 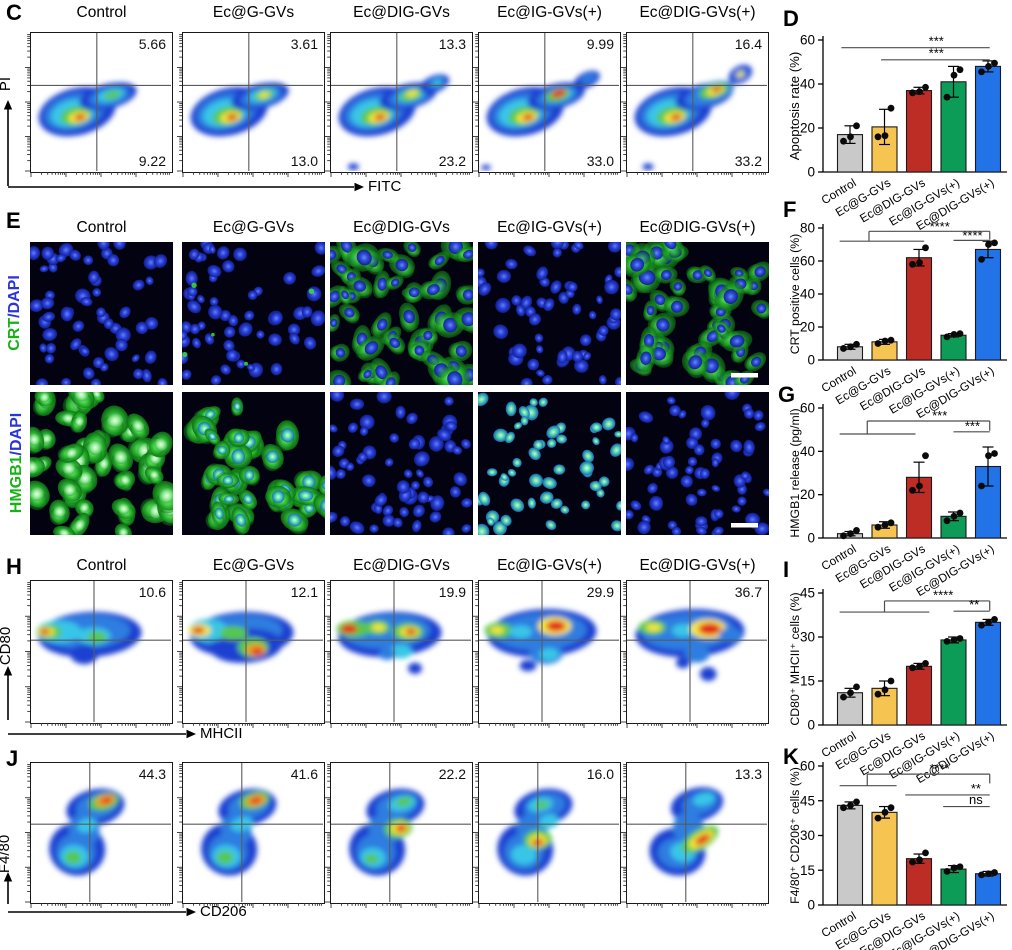 I want to click on bar-Ec@DIG-GVs(+), so click(x=988, y=673).